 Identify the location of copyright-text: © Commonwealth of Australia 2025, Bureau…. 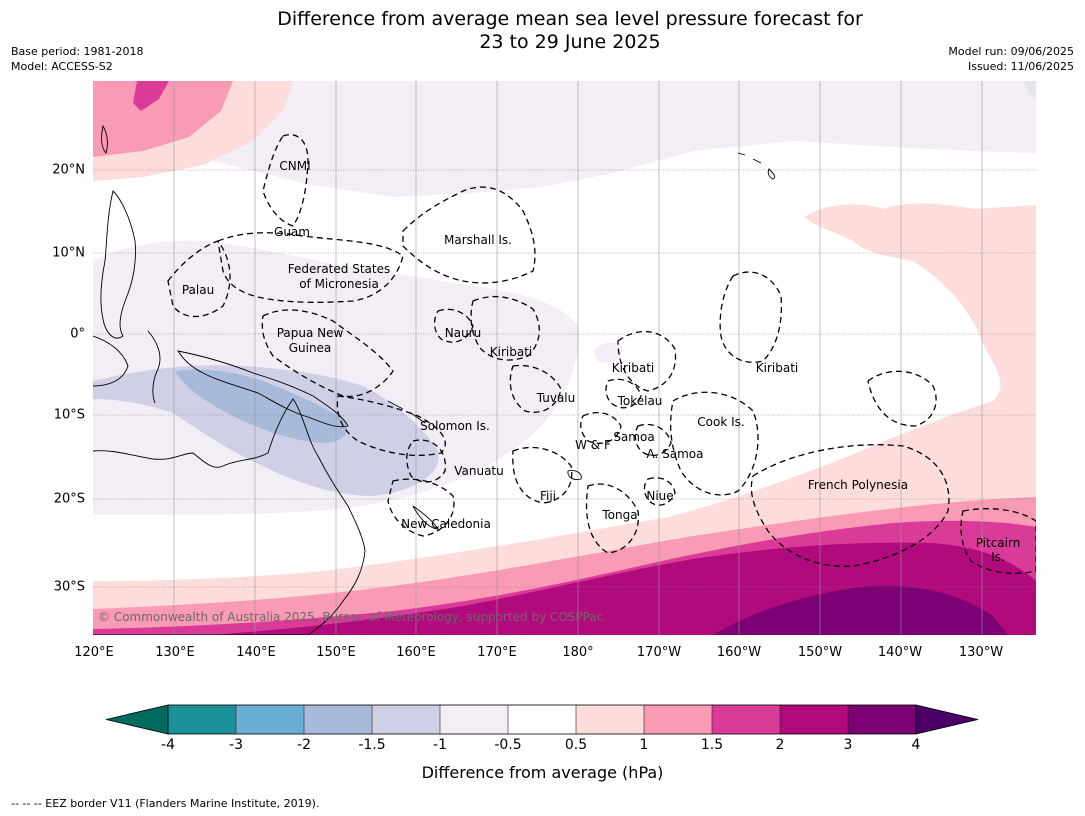
(350, 617).